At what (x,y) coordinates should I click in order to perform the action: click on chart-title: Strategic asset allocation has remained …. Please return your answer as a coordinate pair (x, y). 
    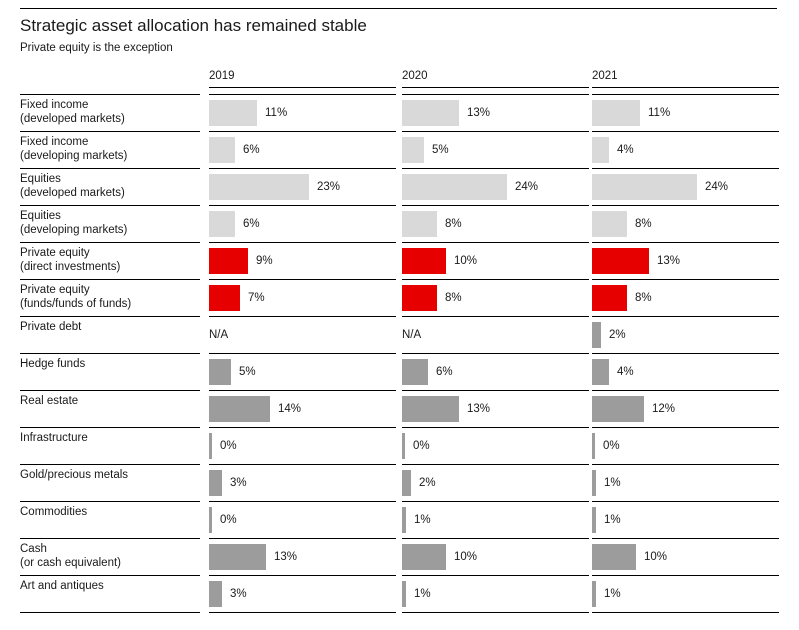
    Looking at the image, I should click on (193, 25).